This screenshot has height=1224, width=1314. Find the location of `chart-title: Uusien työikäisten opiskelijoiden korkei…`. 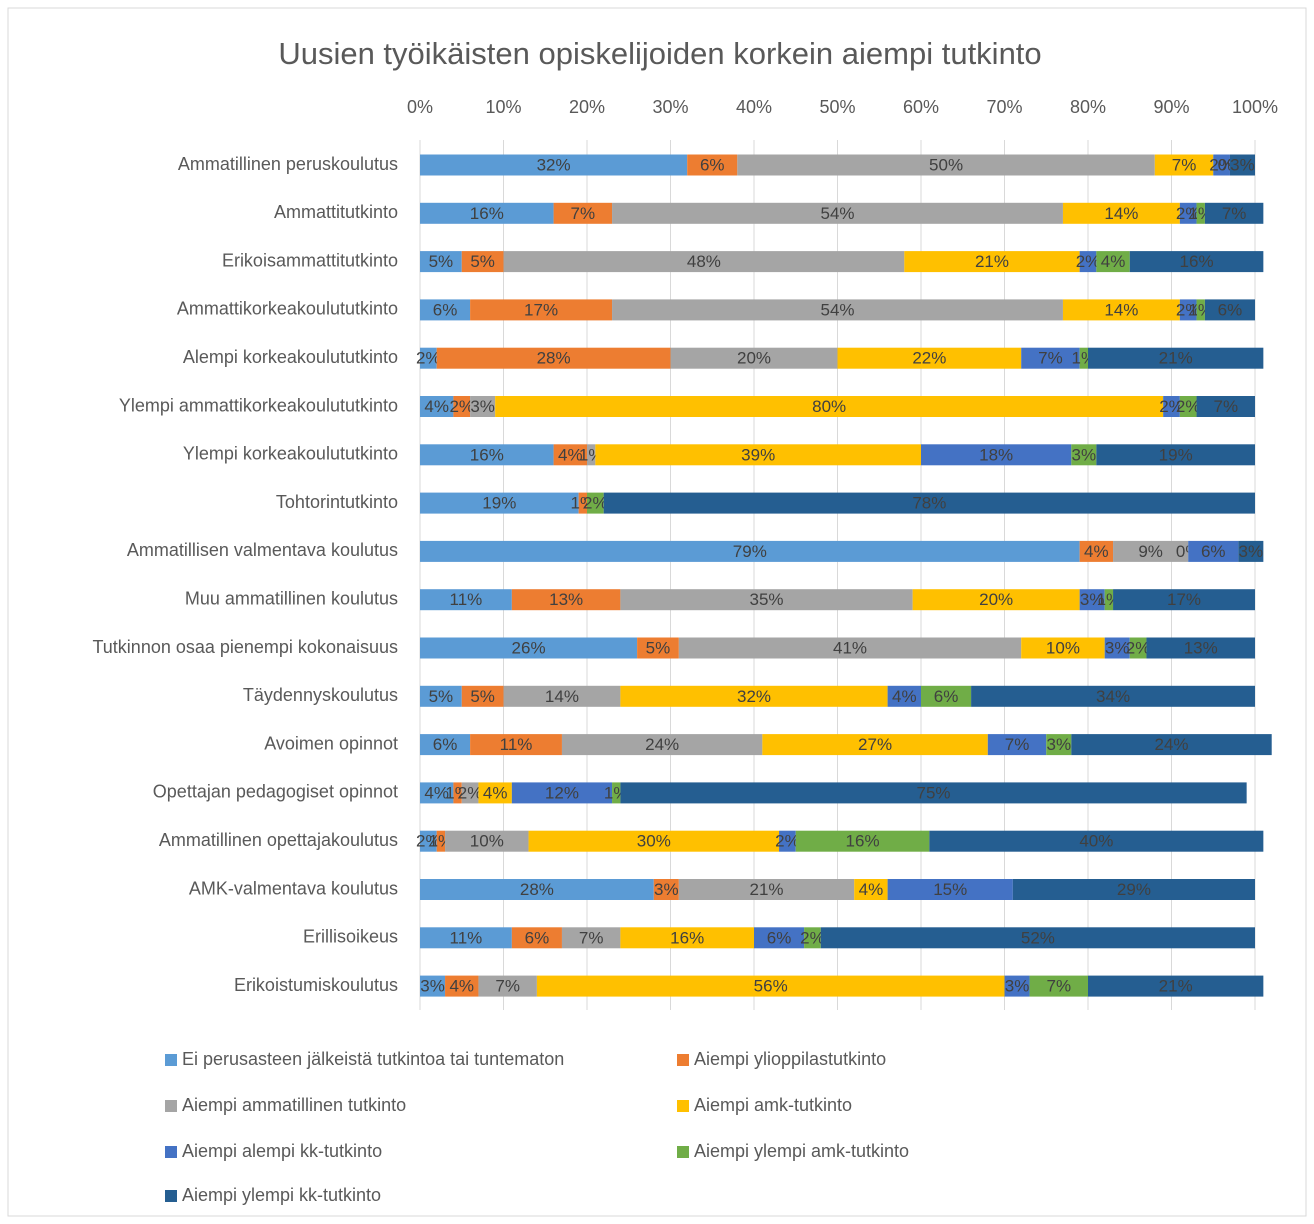

chart-title: Uusien työikäisten opiskelijoiden korkei… is located at coordinates (659, 53).